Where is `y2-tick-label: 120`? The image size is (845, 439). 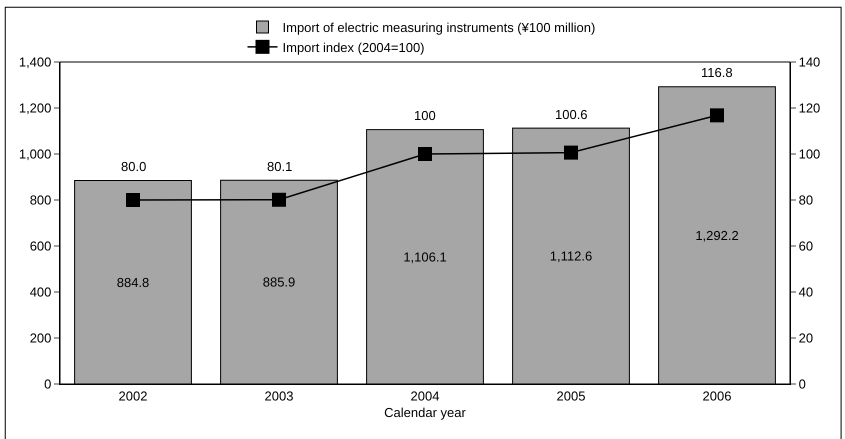 y2-tick-label: 120 is located at coordinates (809, 108).